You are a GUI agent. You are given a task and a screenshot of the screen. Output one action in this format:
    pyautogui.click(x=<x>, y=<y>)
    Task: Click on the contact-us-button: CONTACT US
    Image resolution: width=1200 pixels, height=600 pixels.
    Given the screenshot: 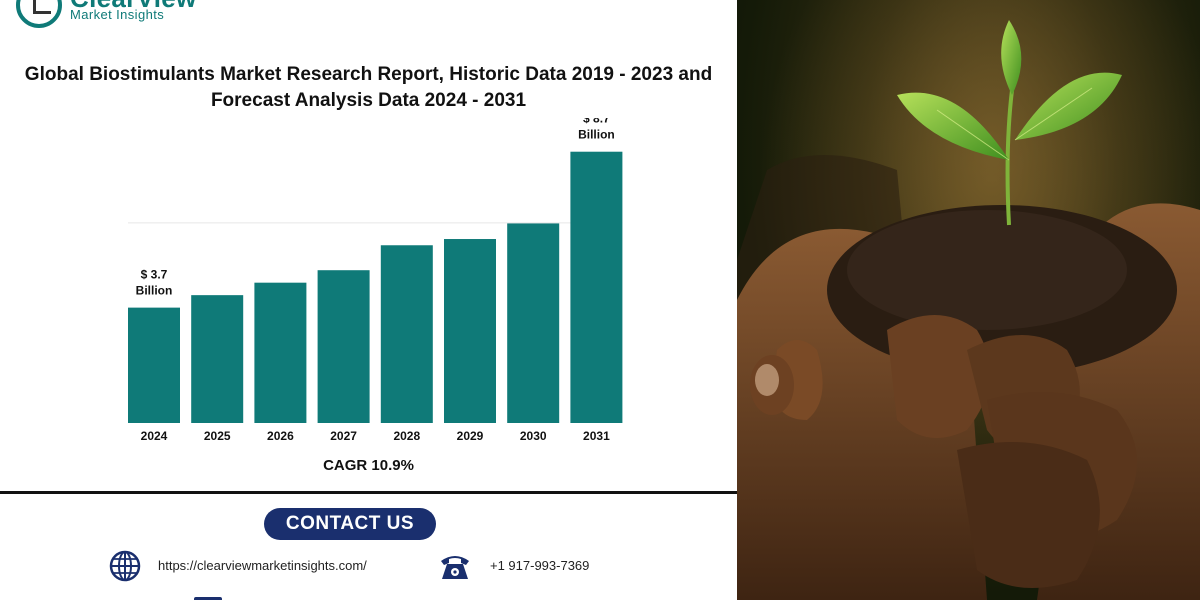 What is the action you would take?
    pyautogui.click(x=350, y=524)
    